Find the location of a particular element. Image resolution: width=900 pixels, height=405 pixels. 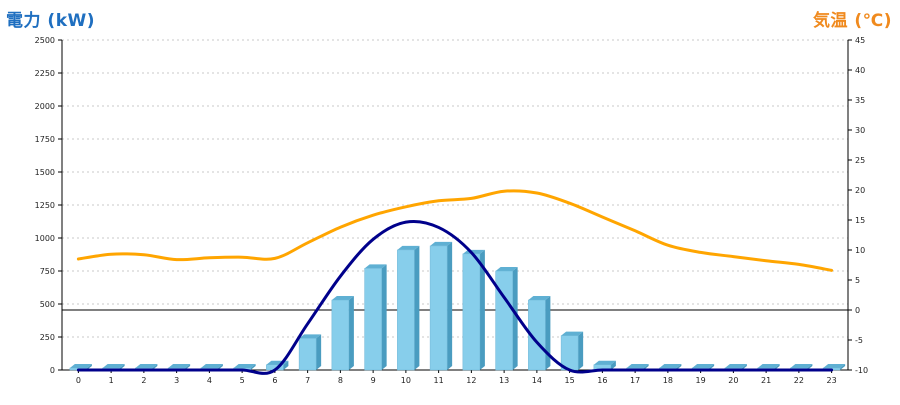

x-tick-label: 18 is located at coordinates (668, 380).